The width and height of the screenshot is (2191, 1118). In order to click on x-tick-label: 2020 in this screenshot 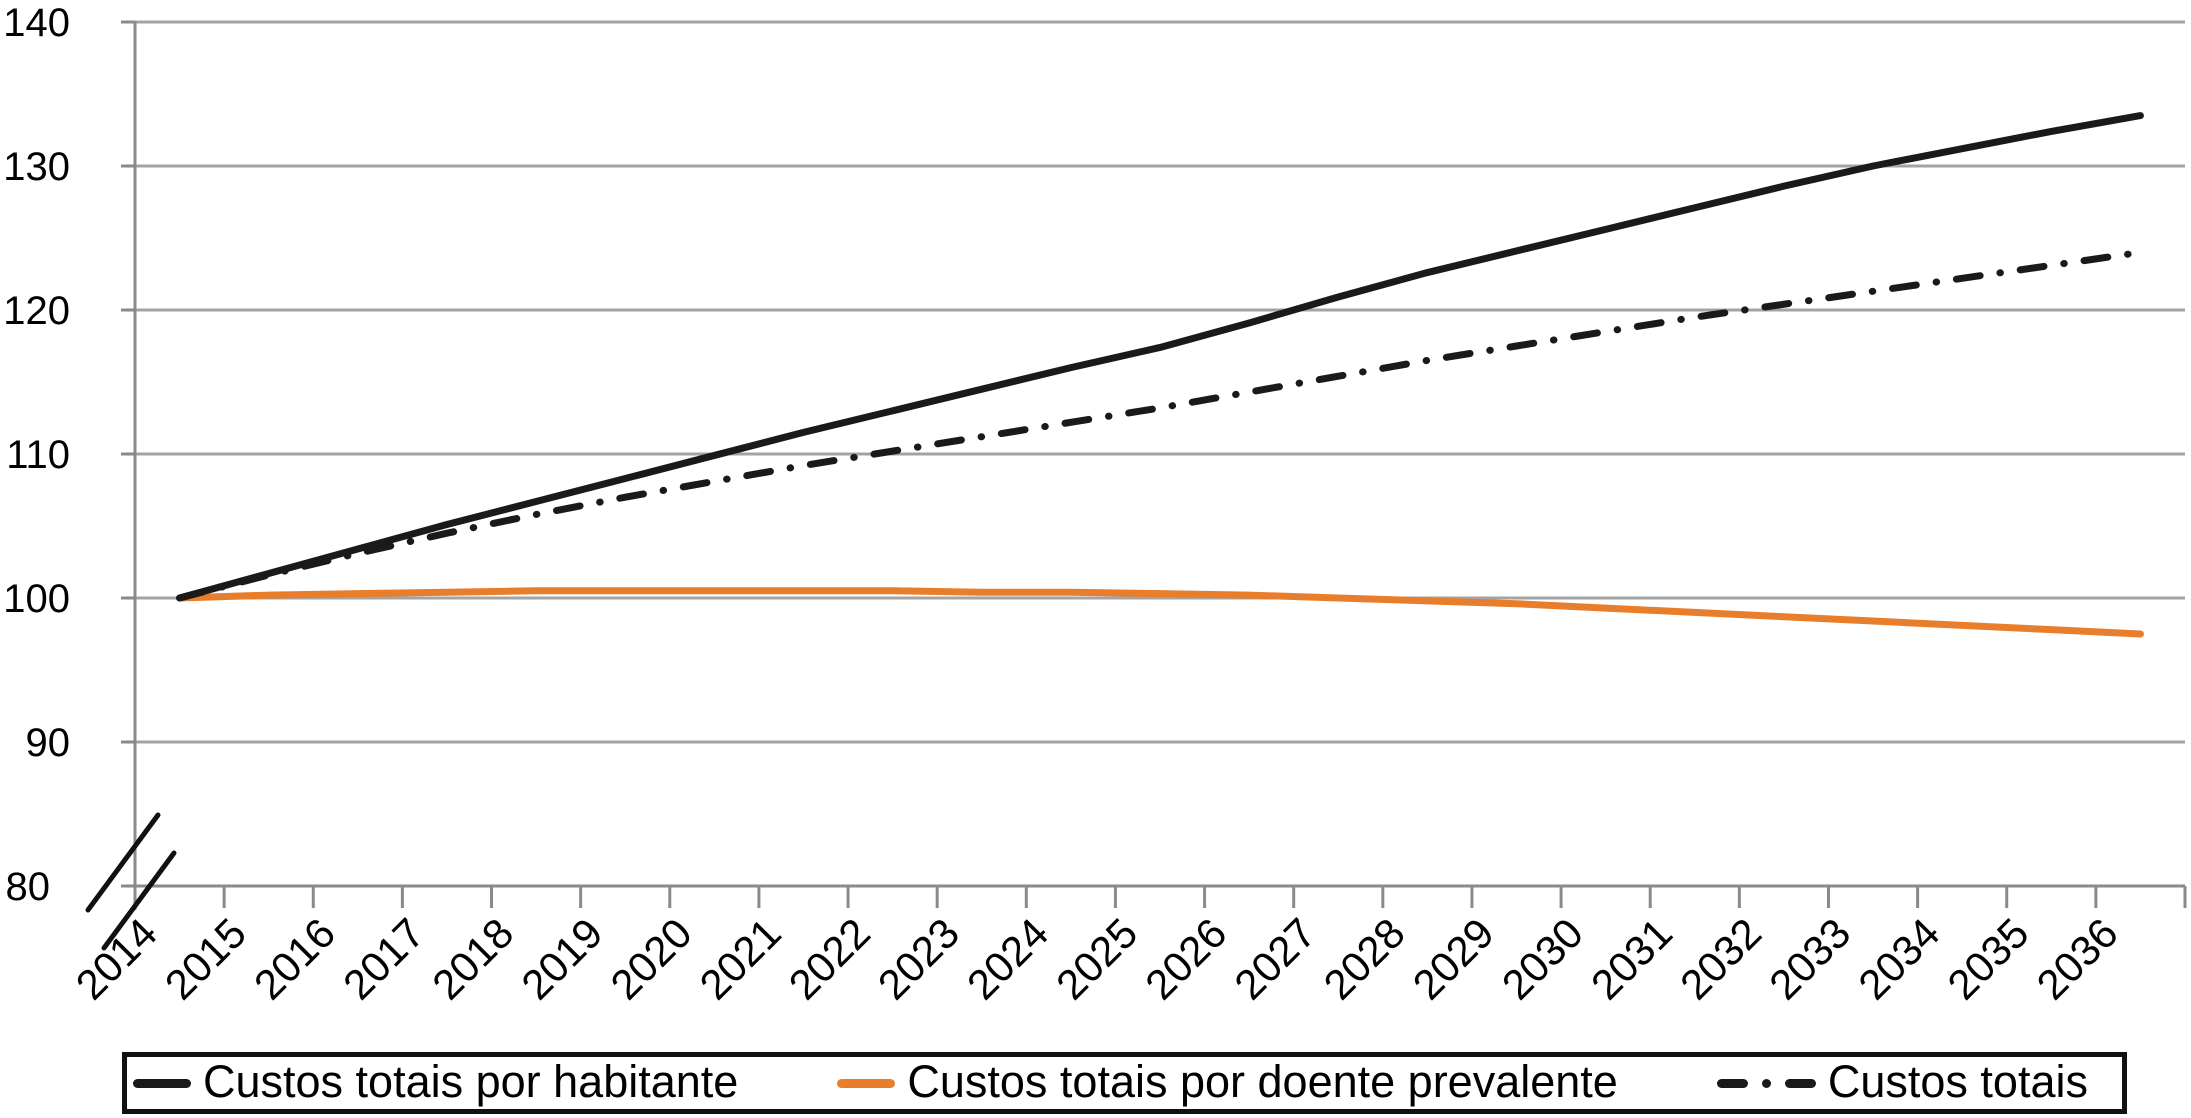, I will do `click(650, 958)`.